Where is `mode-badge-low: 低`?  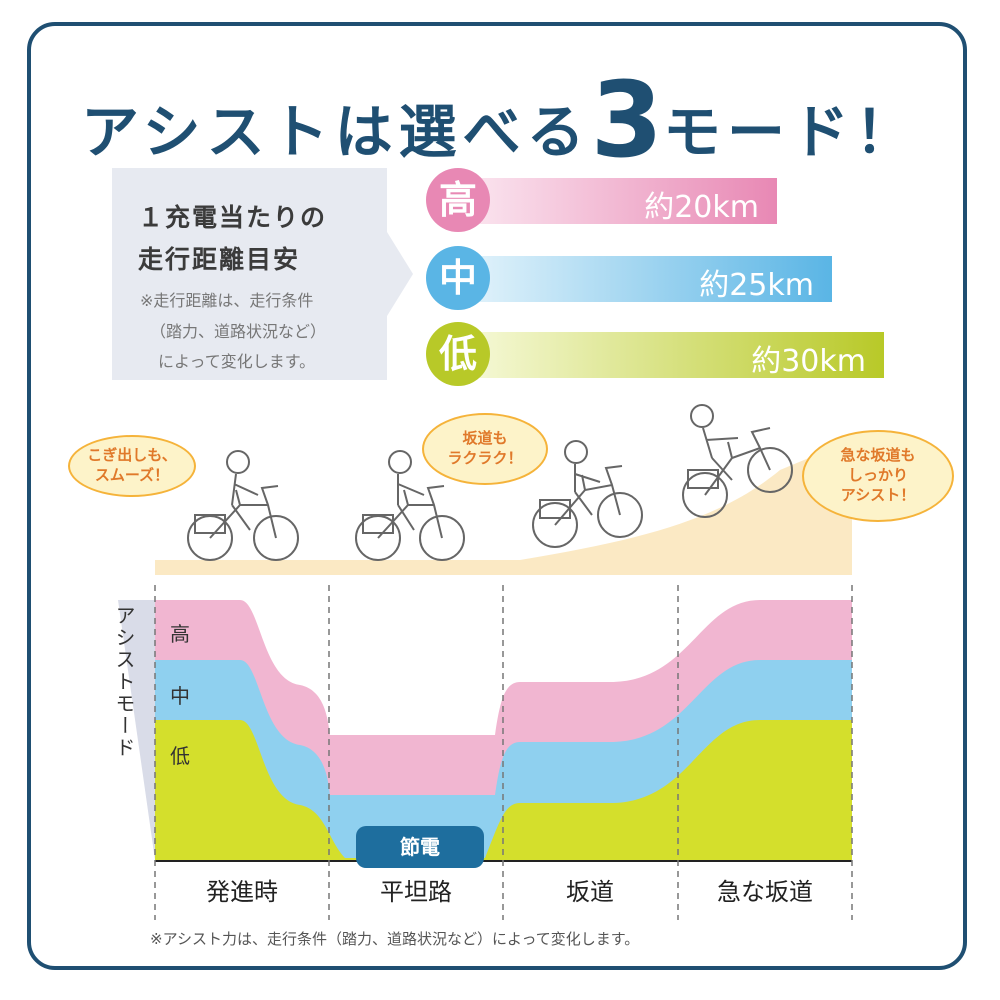
mode-badge-low: 低 is located at coordinates (458, 354).